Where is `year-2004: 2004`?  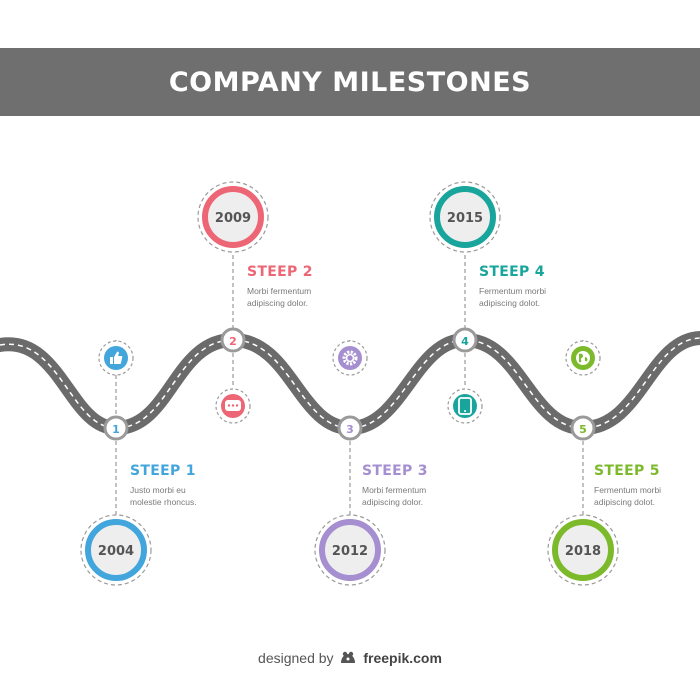 year-2004: 2004 is located at coordinates (116, 551).